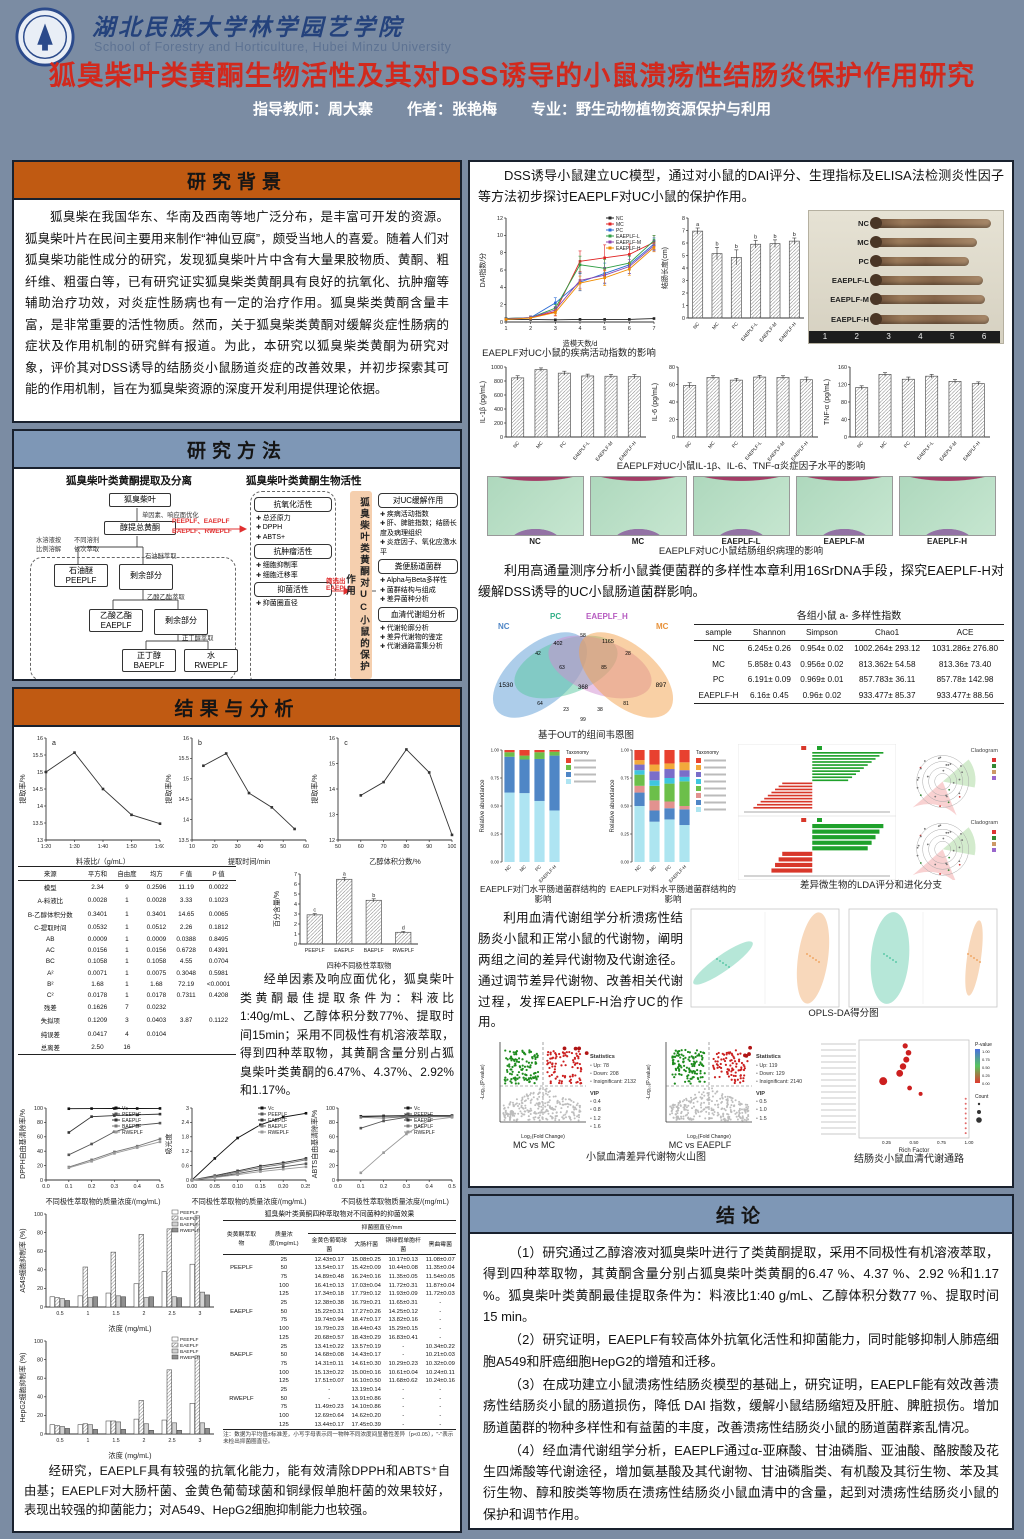 The image size is (1024, 1539). I want to click on svg-text: a, so click(54, 743).